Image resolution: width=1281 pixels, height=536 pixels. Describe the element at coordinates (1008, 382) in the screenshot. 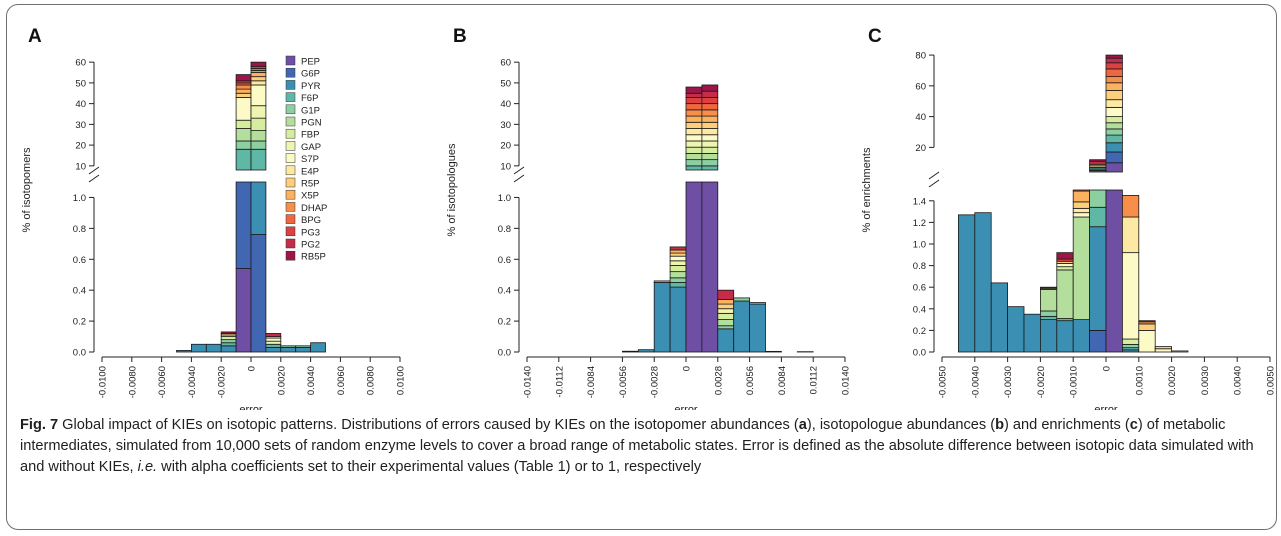

I see `x-tick-label: -0.0030` at that location.